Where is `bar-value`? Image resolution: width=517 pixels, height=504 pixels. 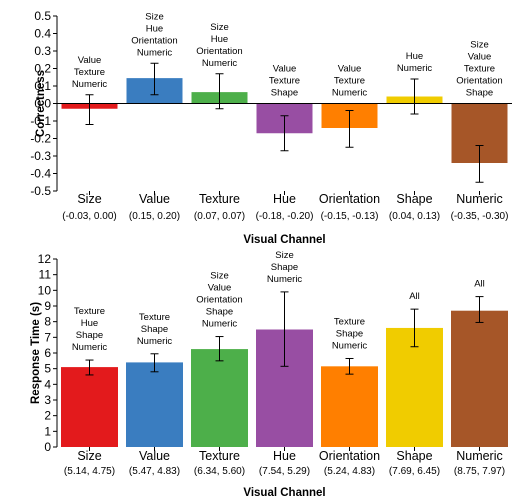
bar-value is located at coordinates (154, 404).